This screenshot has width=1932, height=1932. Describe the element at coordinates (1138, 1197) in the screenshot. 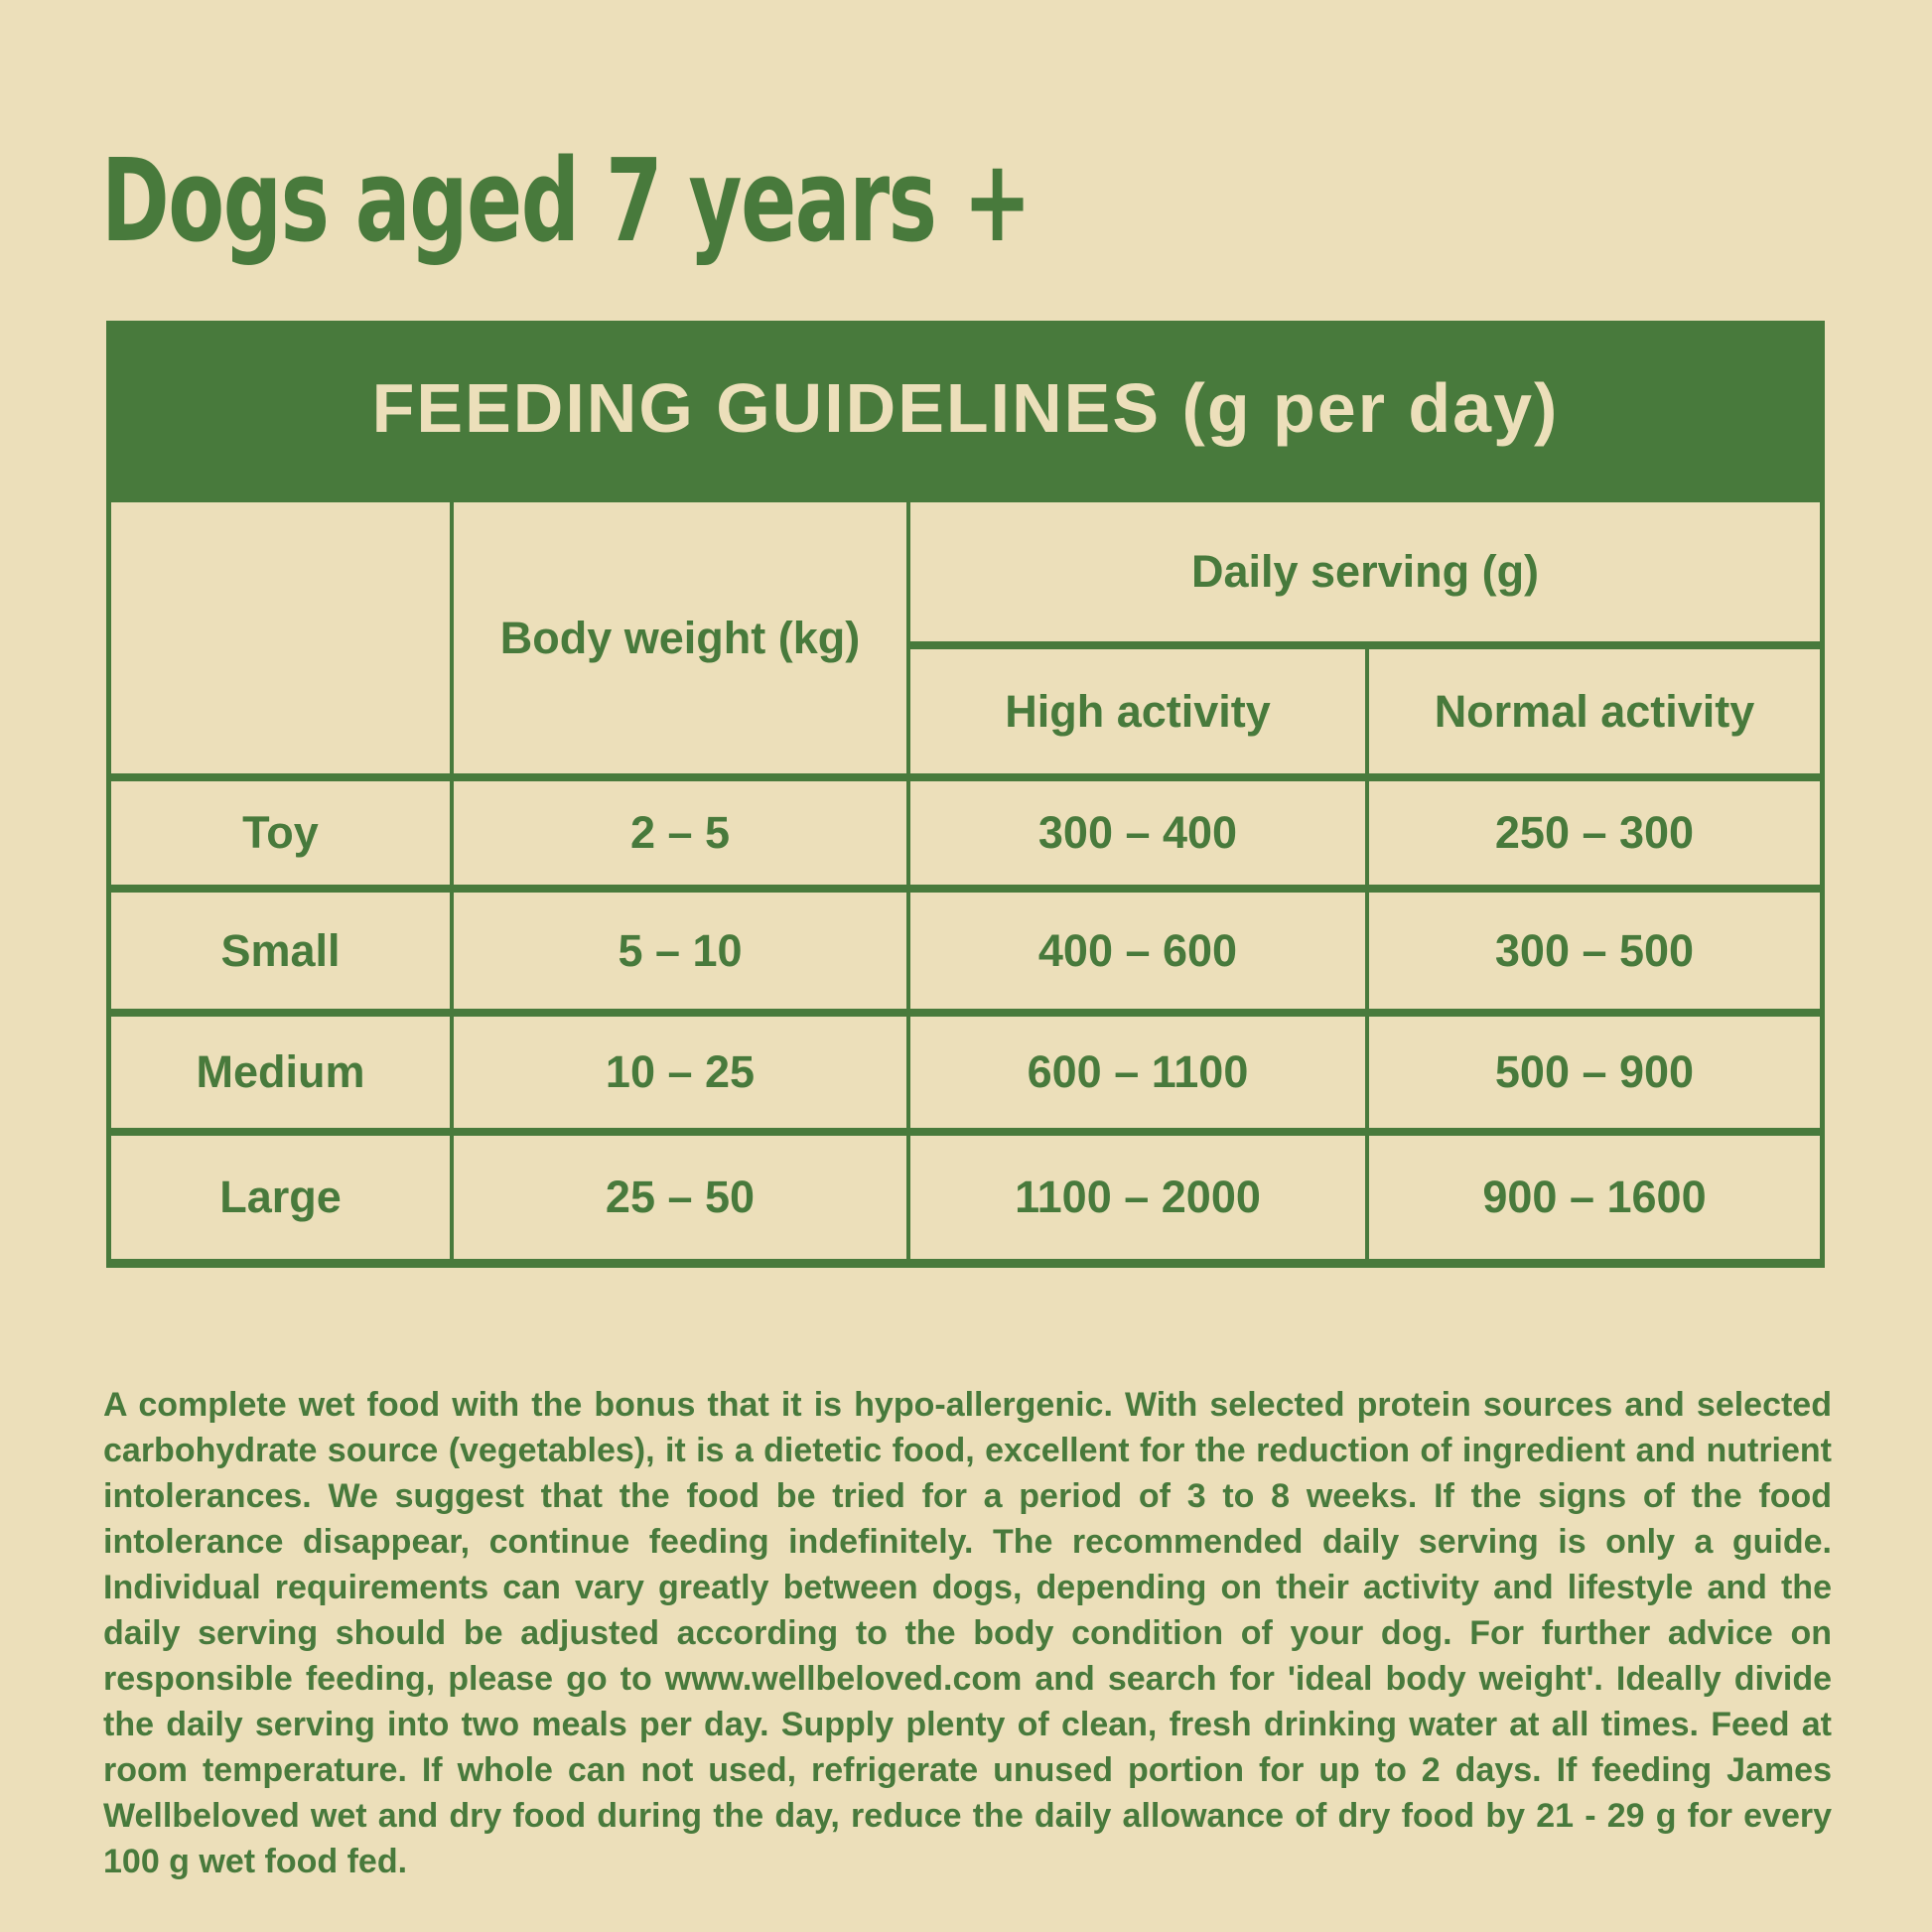

I see `cell-high-activity: 1100 – 2000` at that location.